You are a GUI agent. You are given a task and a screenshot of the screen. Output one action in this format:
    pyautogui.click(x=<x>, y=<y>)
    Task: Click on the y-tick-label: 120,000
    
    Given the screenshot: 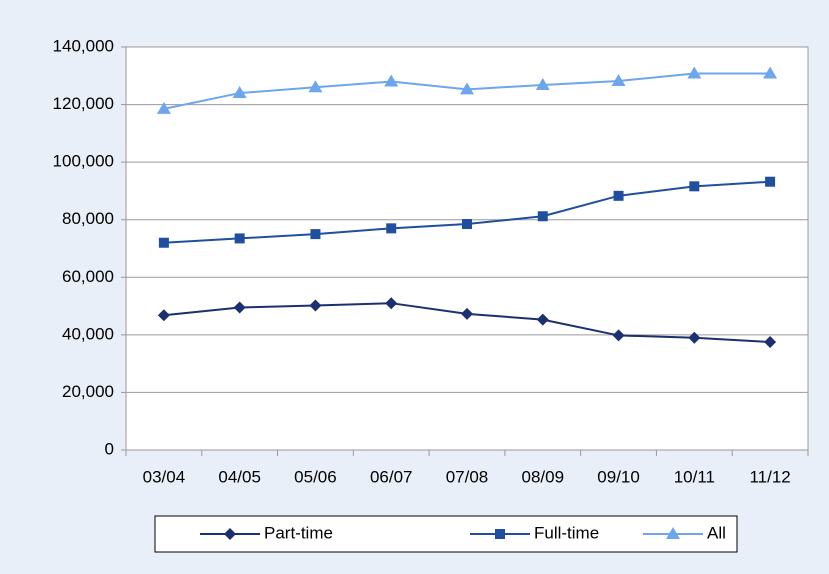 What is the action you would take?
    pyautogui.click(x=83, y=103)
    